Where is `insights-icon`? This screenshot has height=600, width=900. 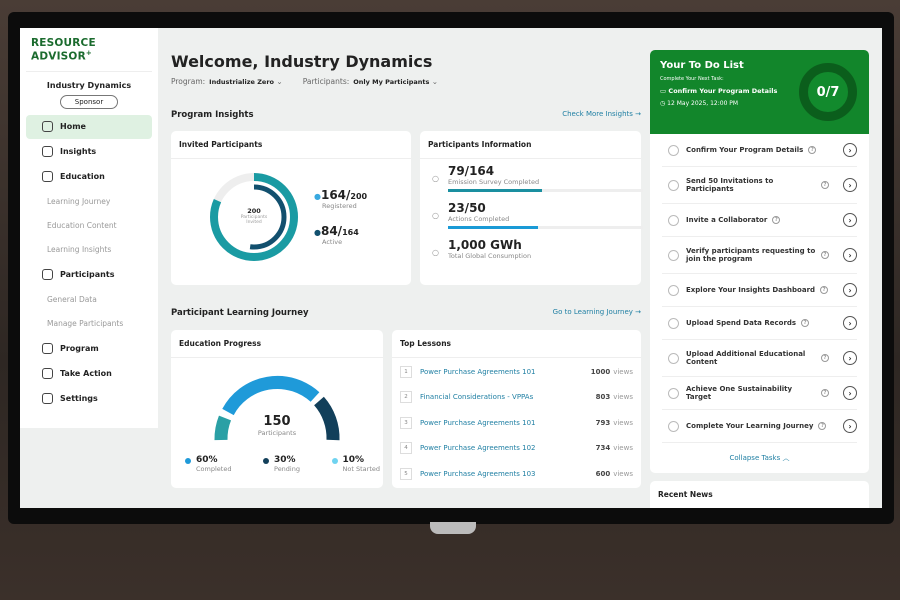
insights-icon is located at coordinates (47, 151).